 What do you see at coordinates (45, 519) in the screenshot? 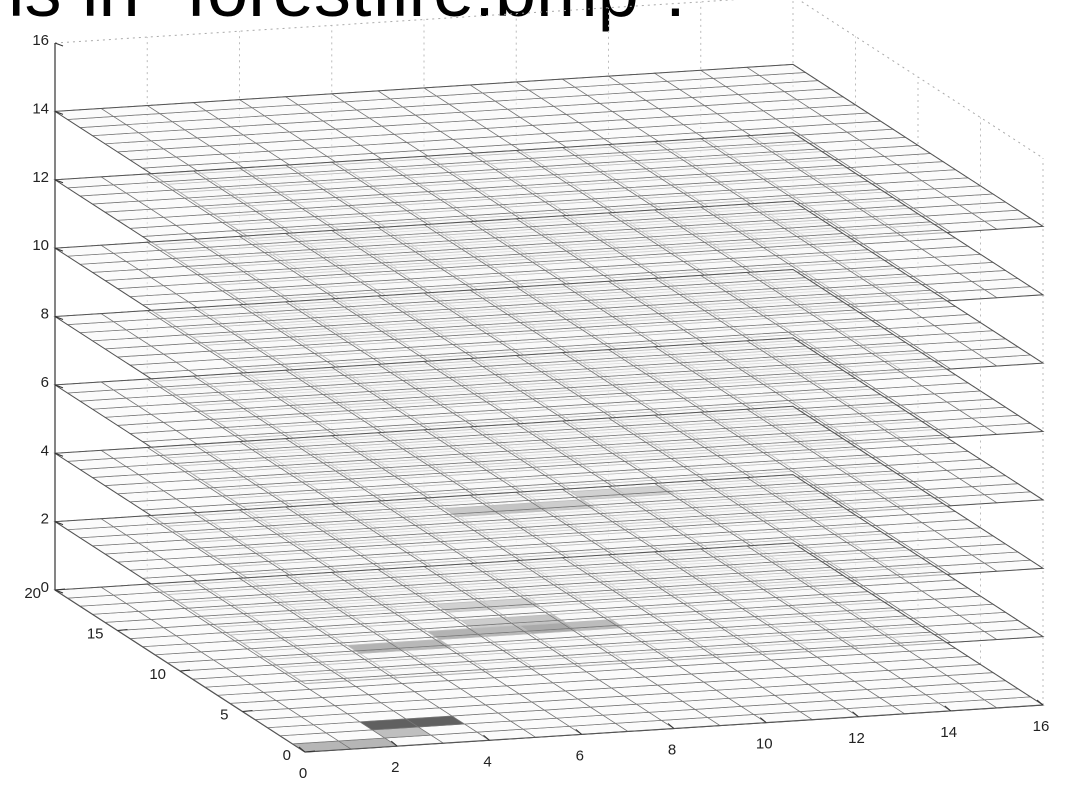
I see `z-tick-label: 2` at bounding box center [45, 519].